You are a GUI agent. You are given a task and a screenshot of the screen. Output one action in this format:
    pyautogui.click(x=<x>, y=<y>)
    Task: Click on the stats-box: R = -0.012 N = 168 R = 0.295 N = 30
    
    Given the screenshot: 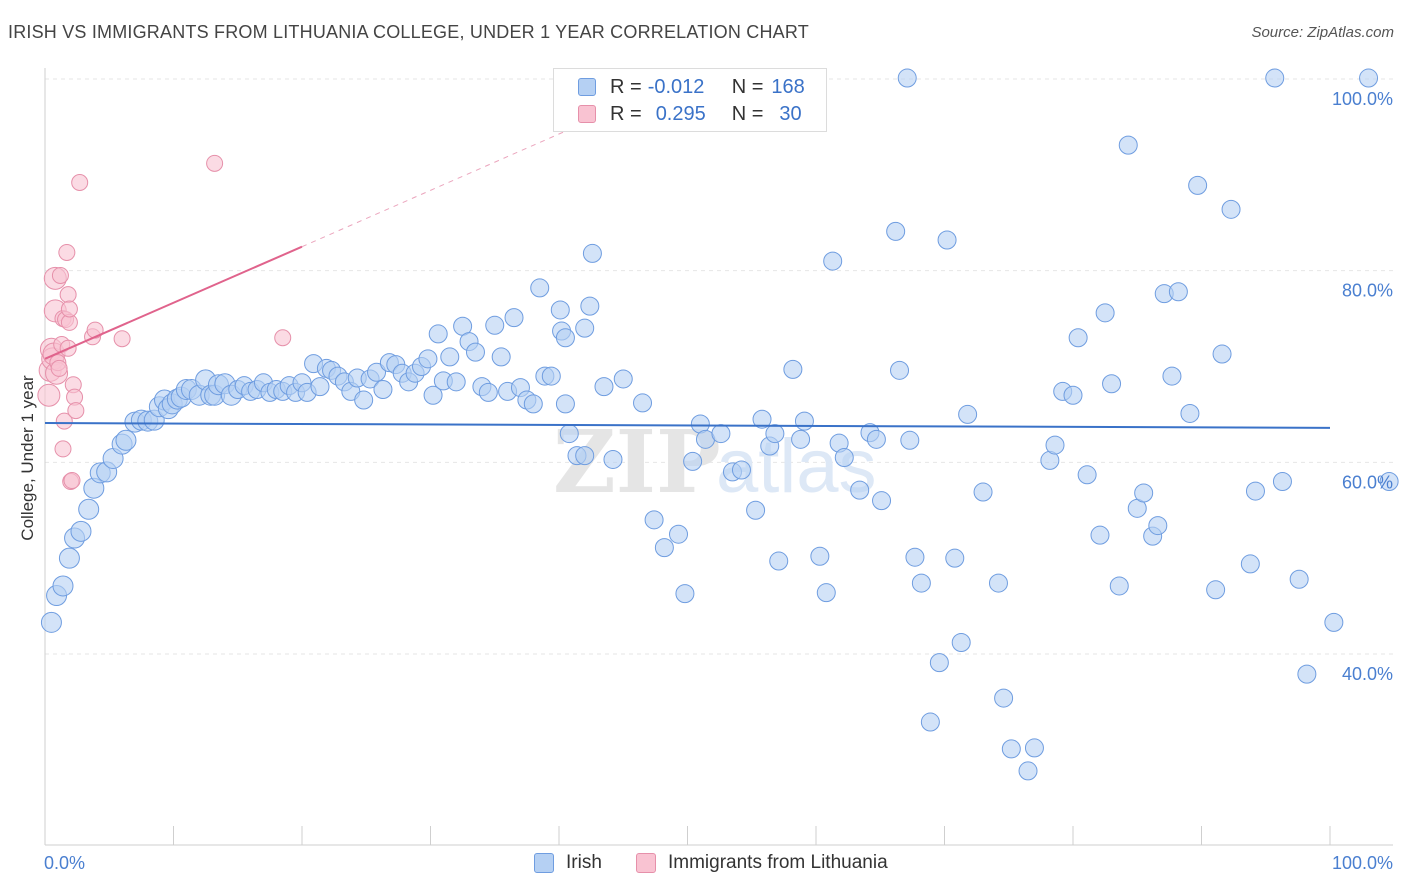 What is the action you would take?
    pyautogui.click(x=690, y=100)
    